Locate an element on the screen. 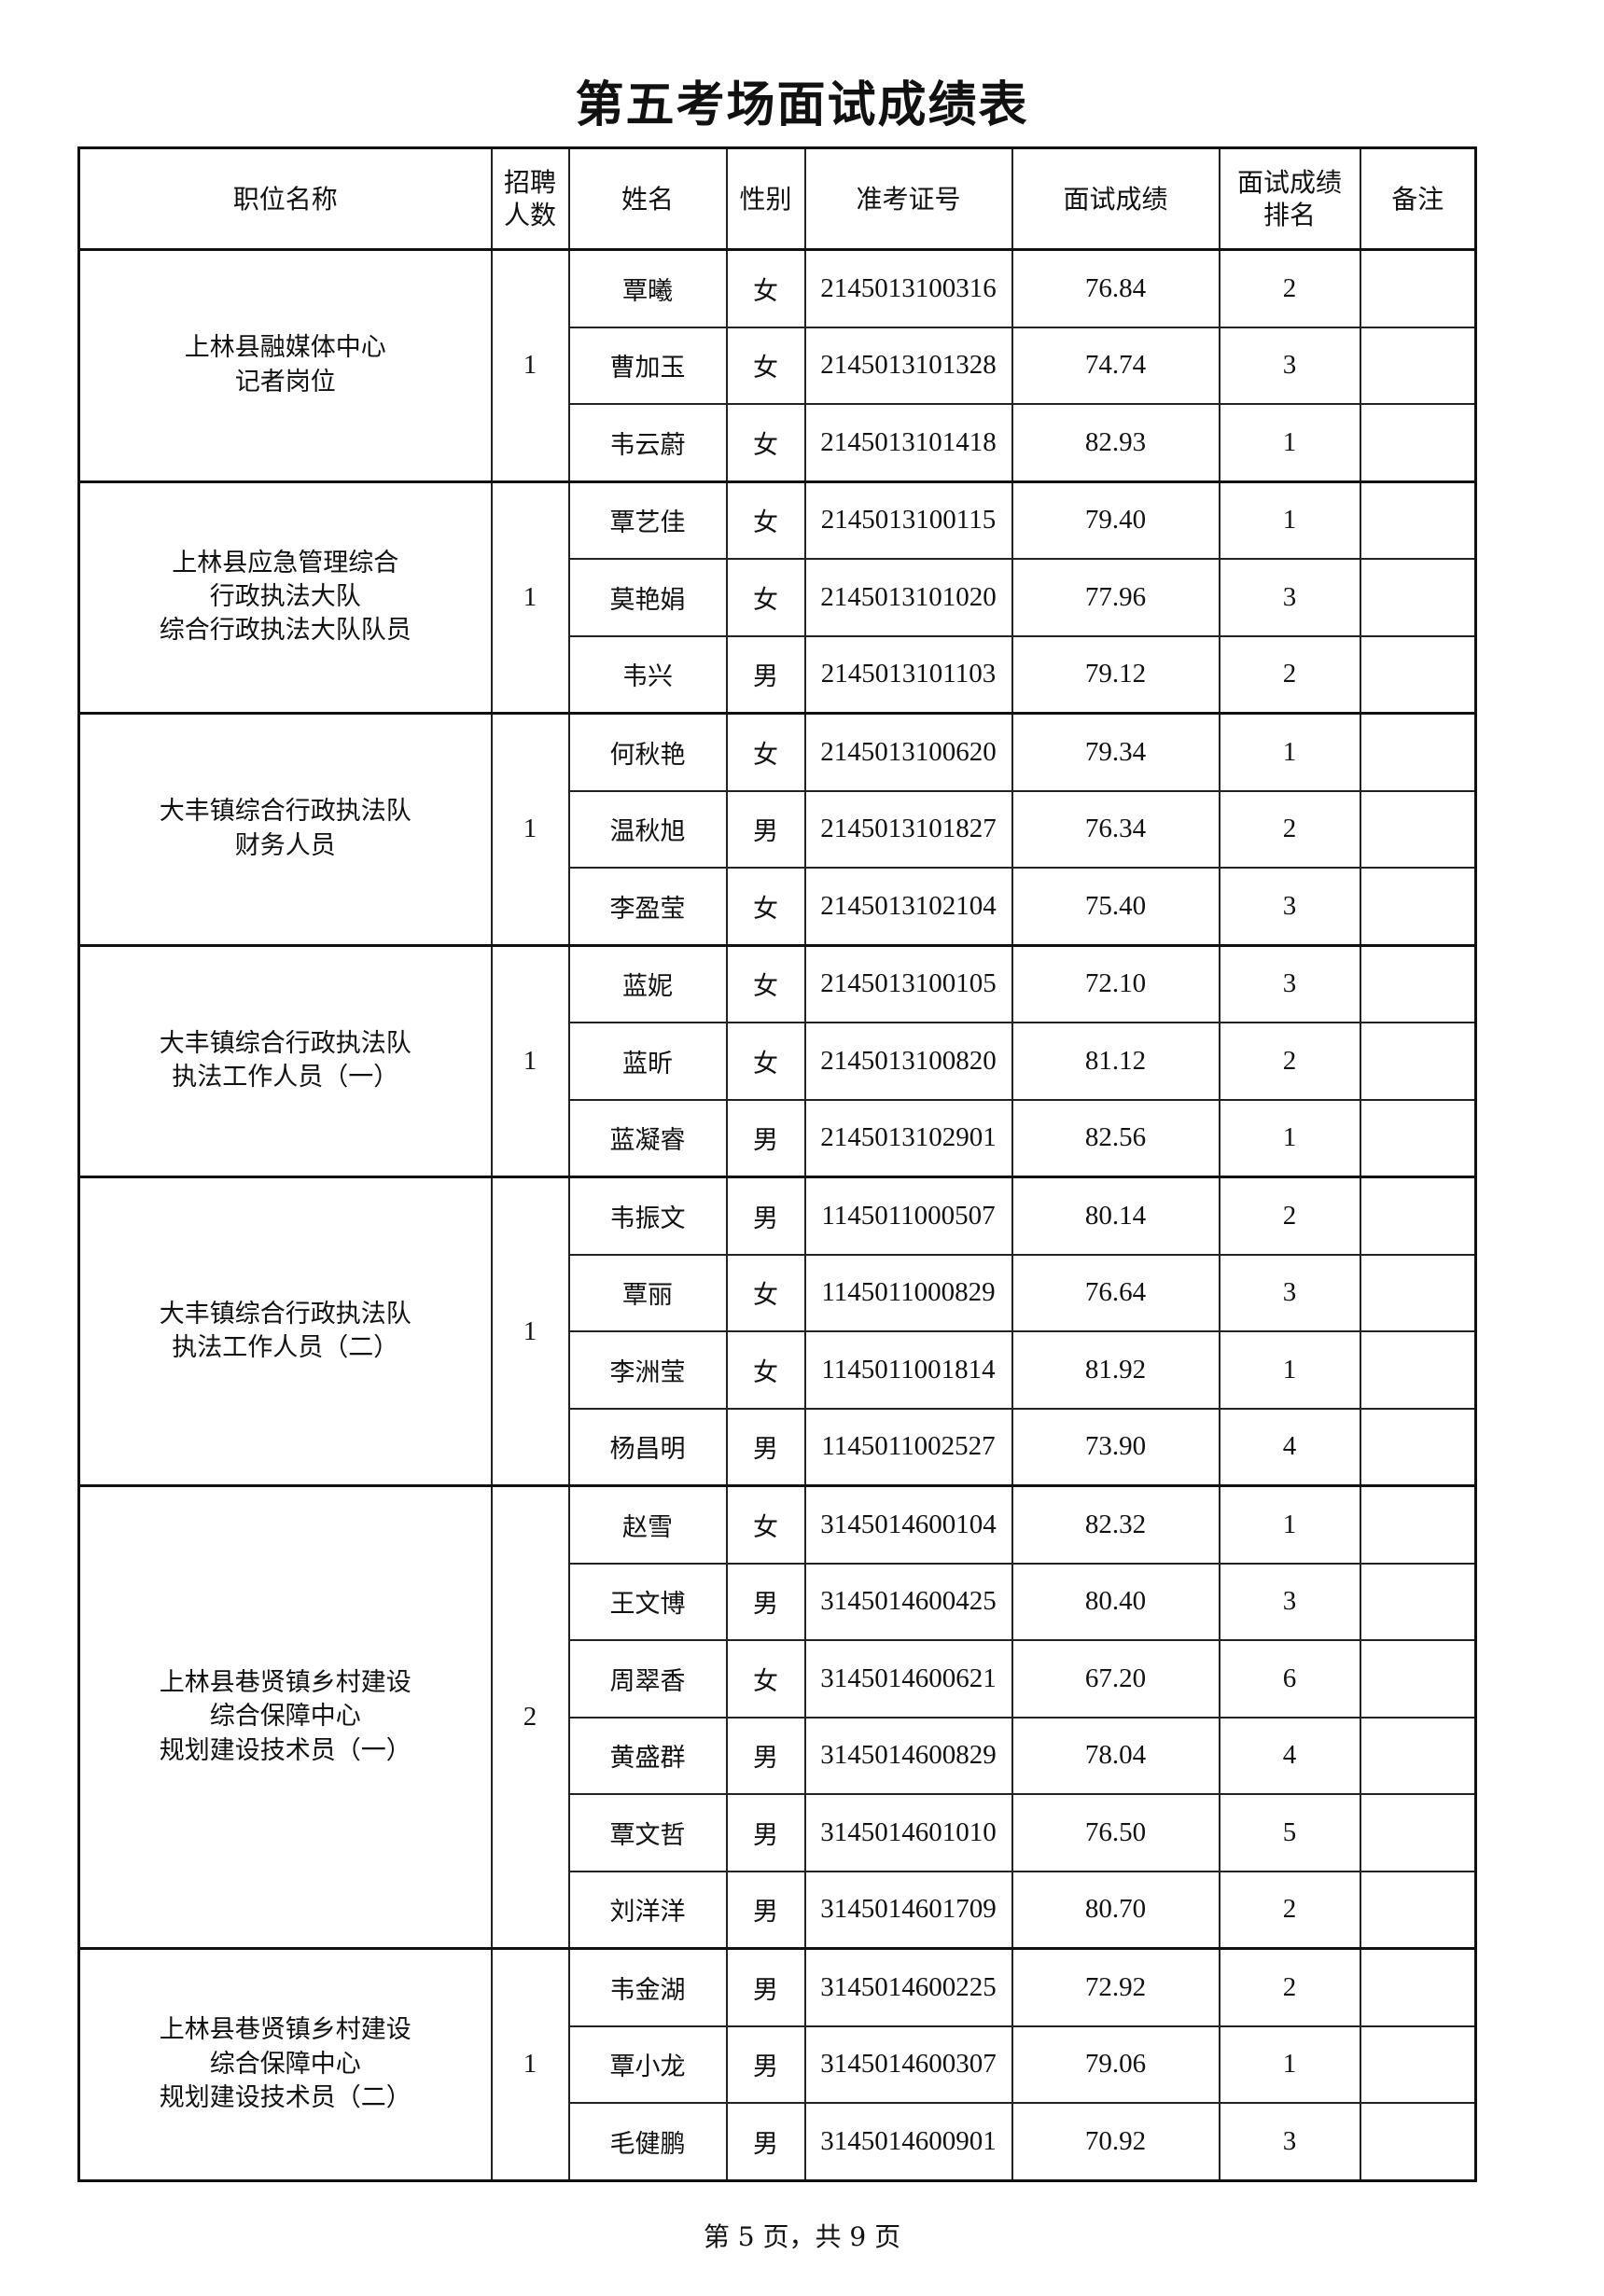  exam-id: 2145013100105 is located at coordinates (908, 983).